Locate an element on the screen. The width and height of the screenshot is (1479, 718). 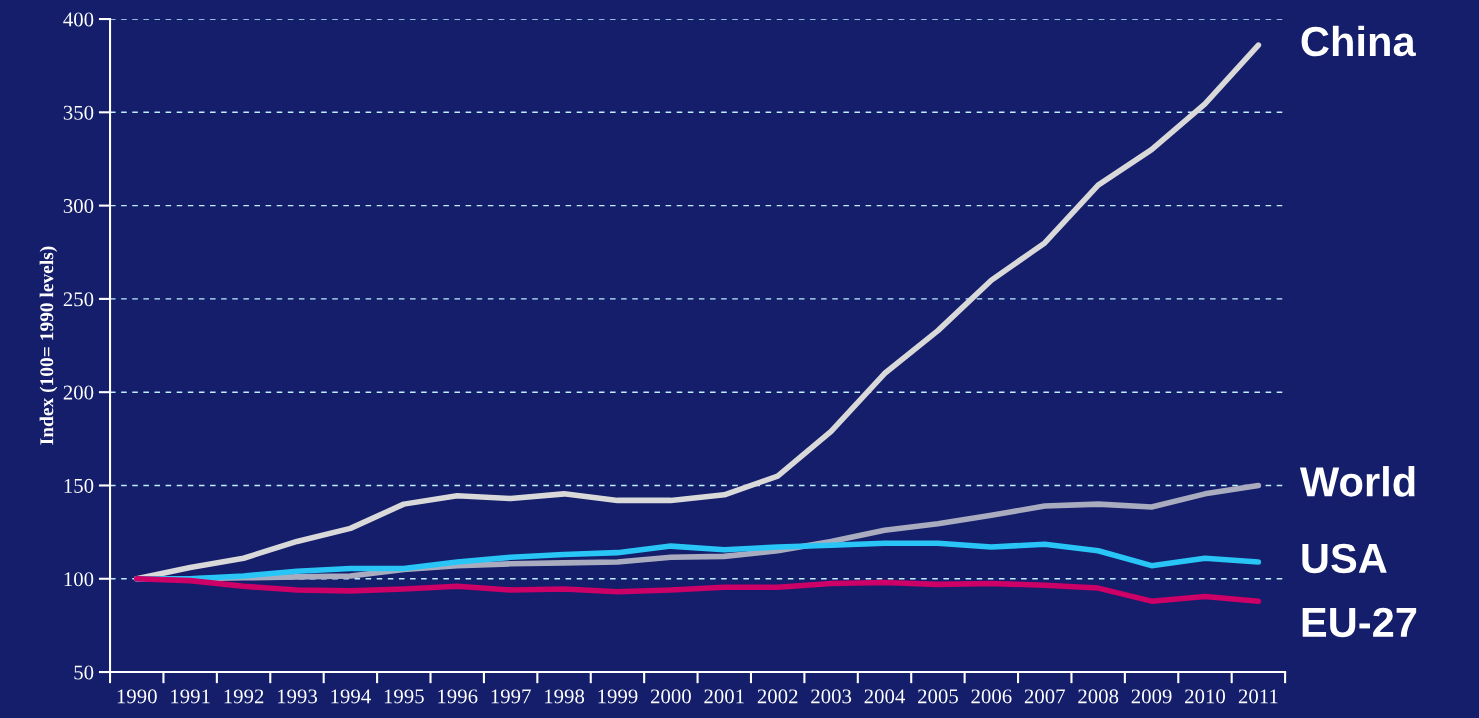
x-tick-label: 2002 is located at coordinates (777, 696).